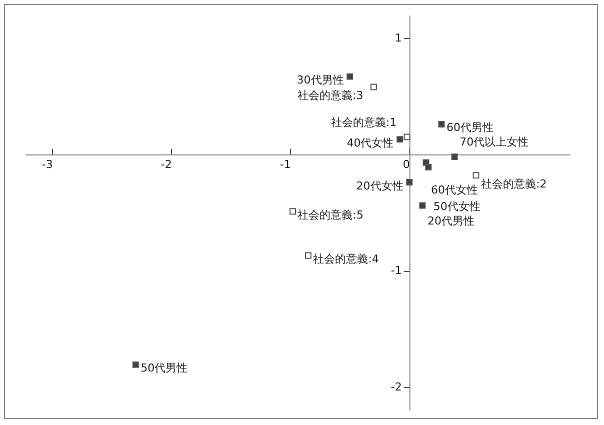  I want to click on annotation: 60代女性, so click(454, 190).